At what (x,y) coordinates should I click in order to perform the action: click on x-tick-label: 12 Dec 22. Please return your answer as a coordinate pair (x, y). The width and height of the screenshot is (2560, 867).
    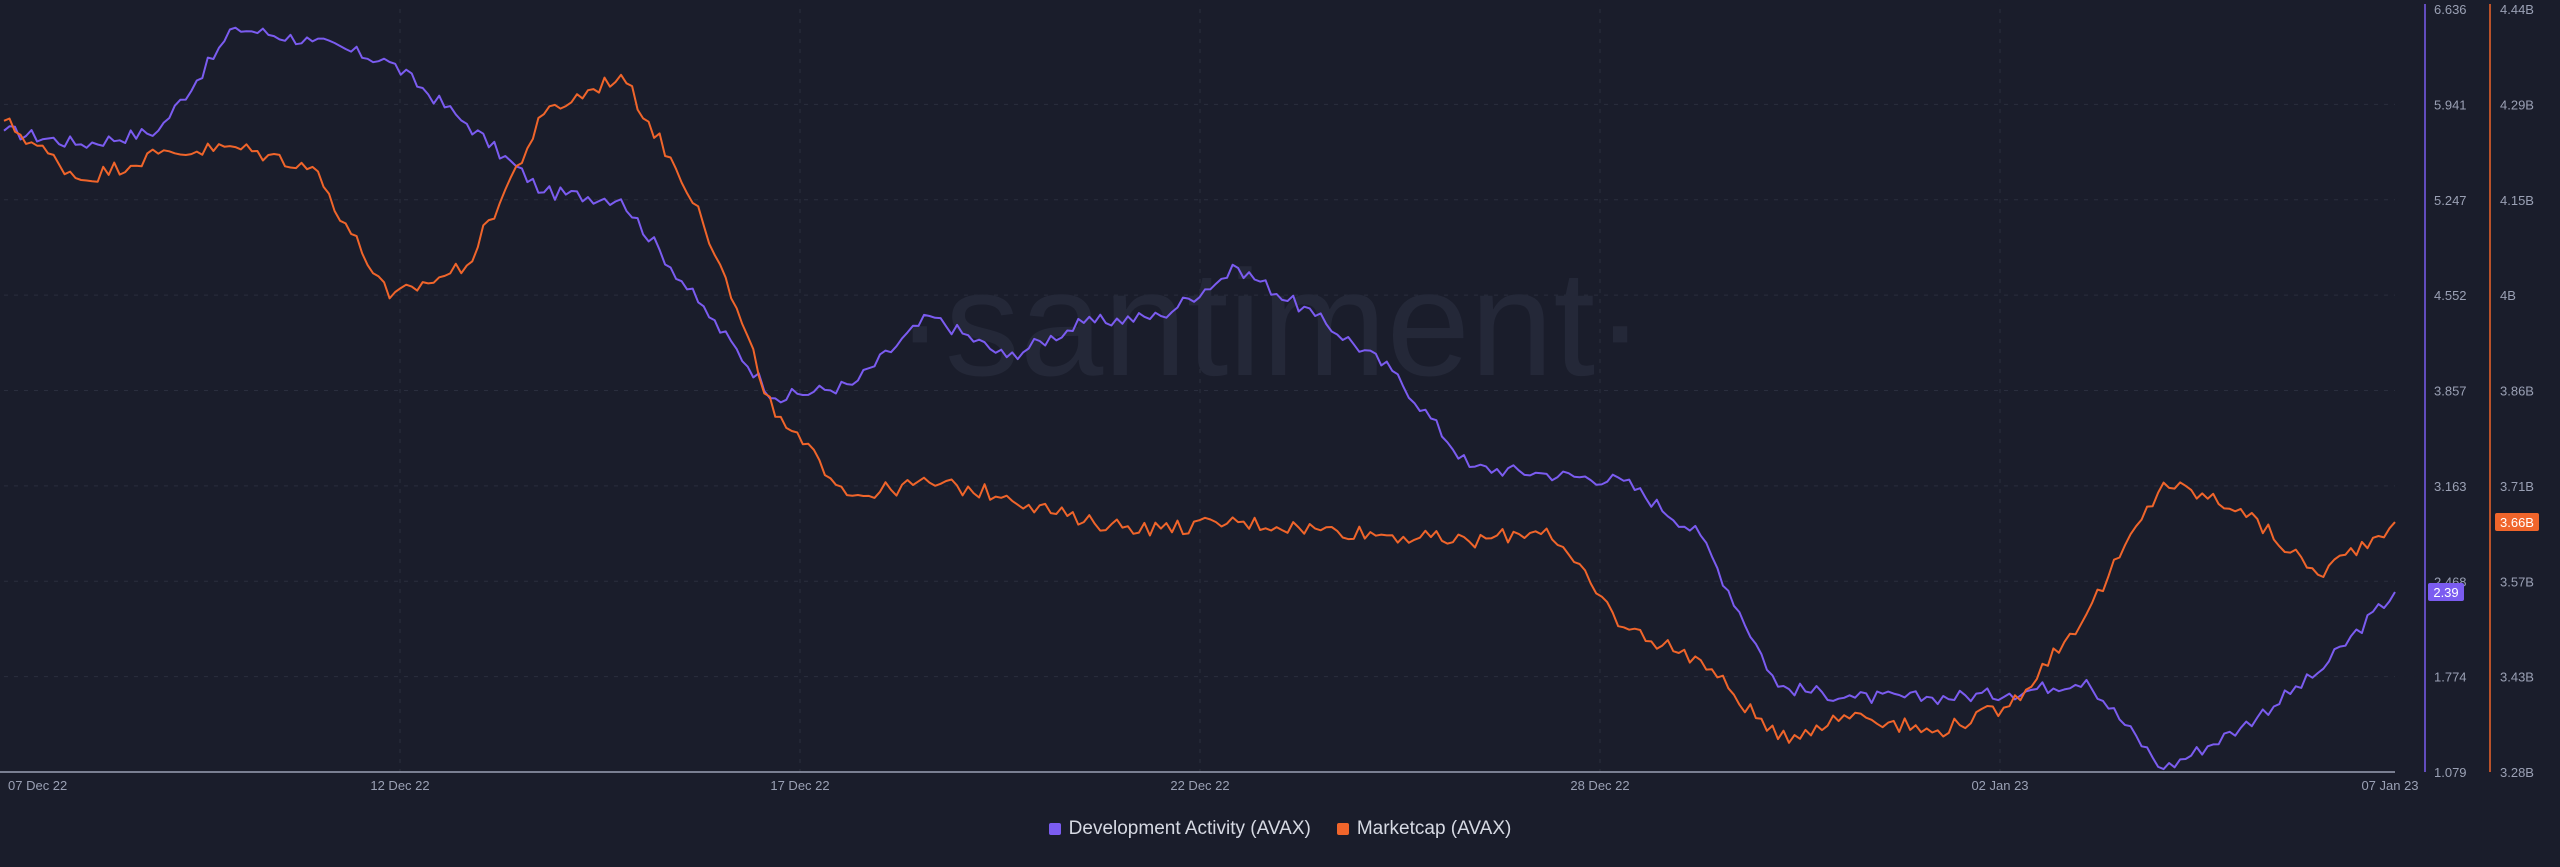
    Looking at the image, I should click on (399, 785).